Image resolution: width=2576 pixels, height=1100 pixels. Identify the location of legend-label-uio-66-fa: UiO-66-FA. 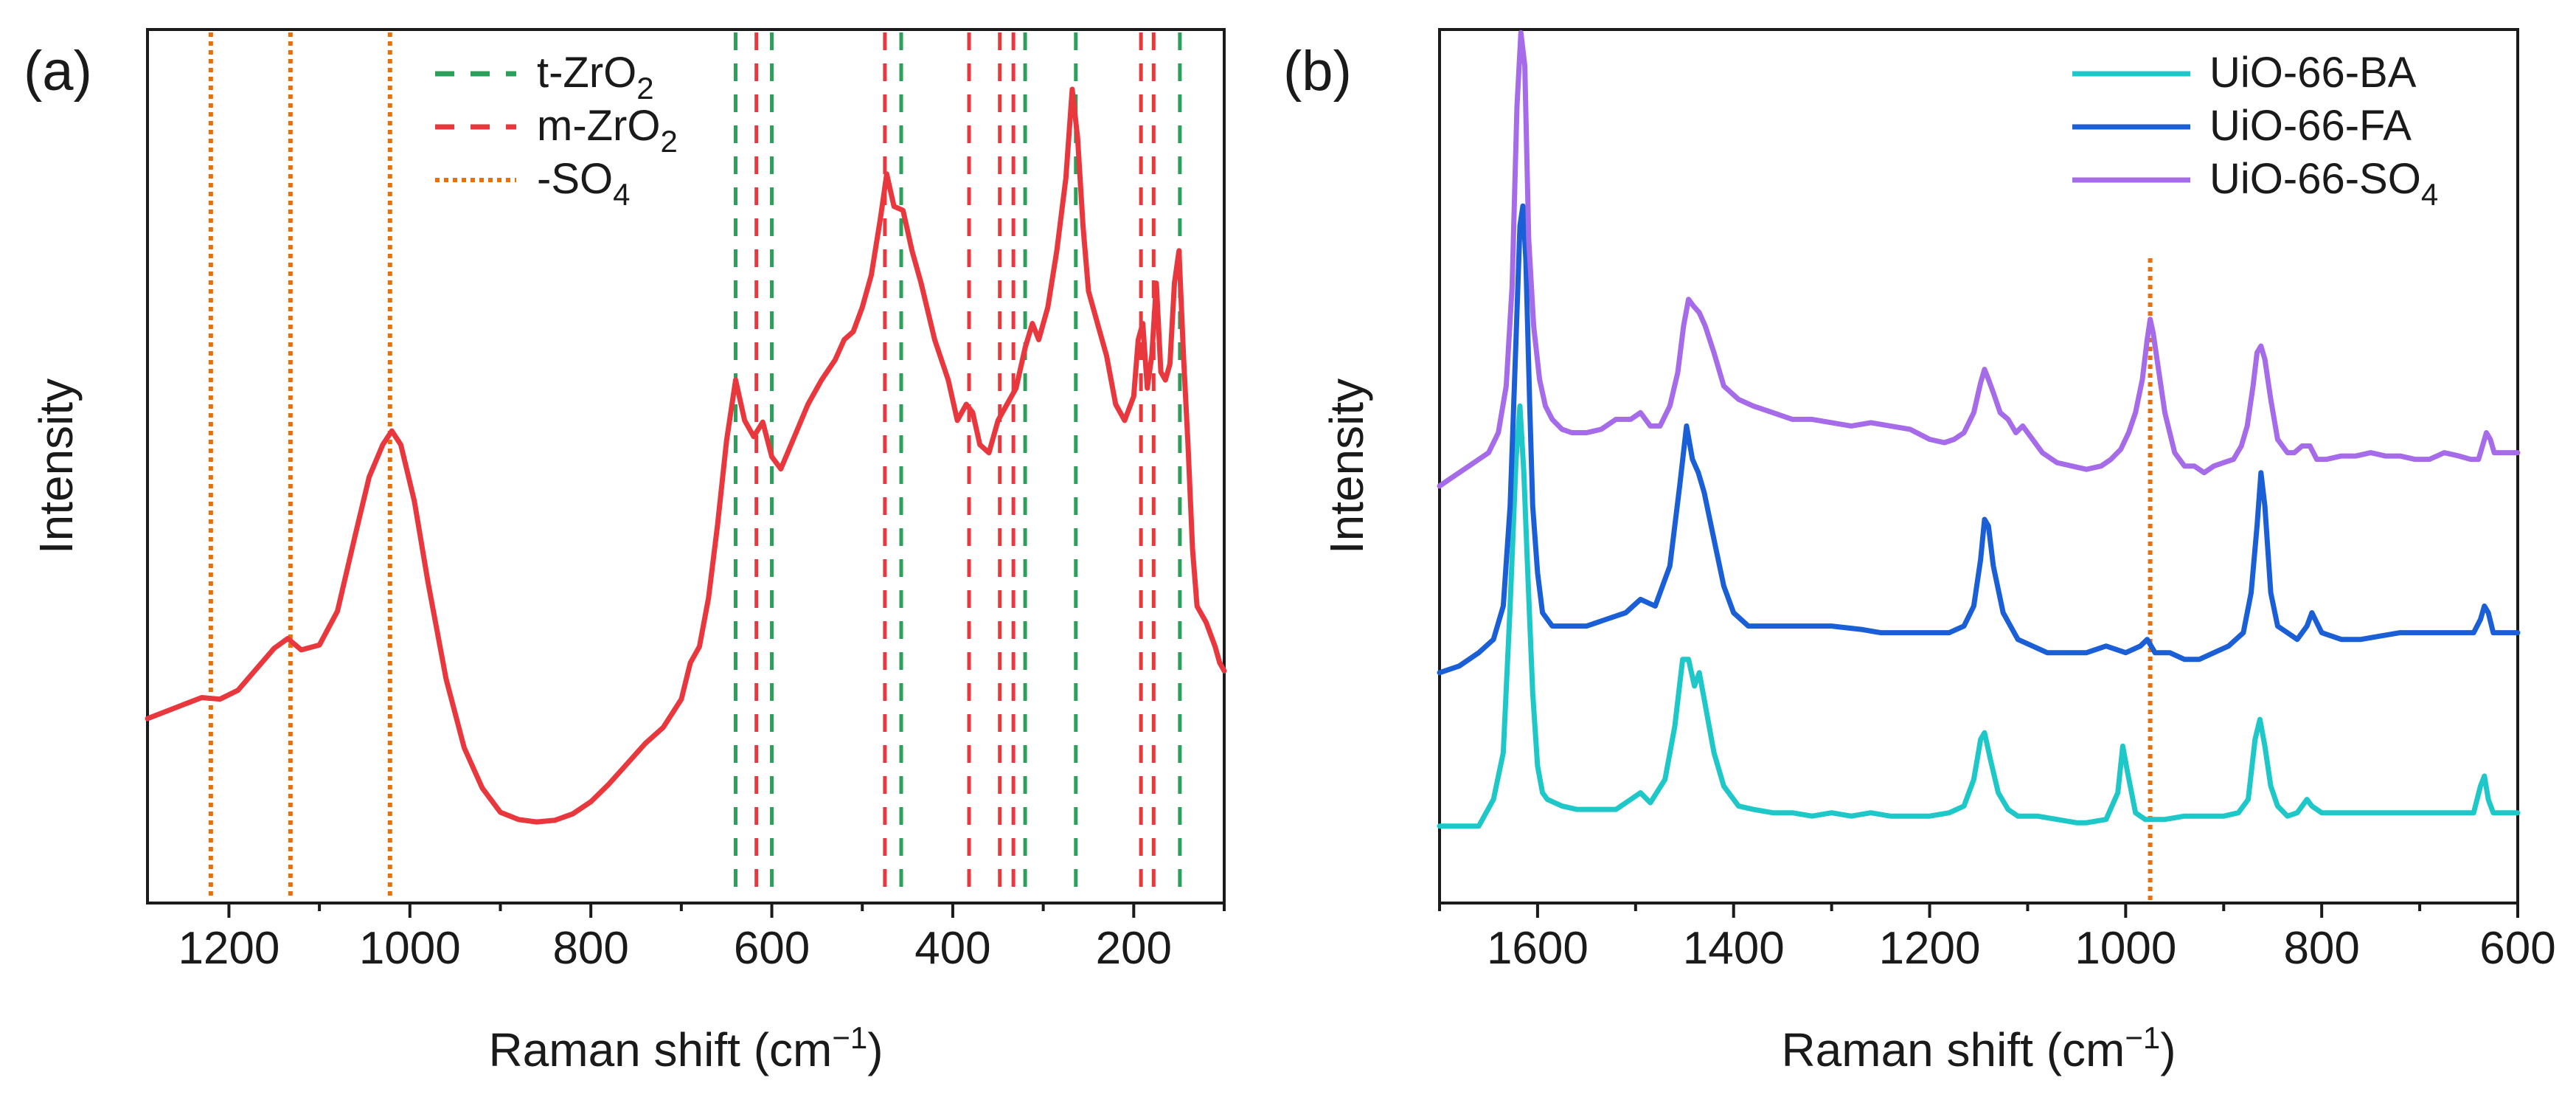
(2310, 126).